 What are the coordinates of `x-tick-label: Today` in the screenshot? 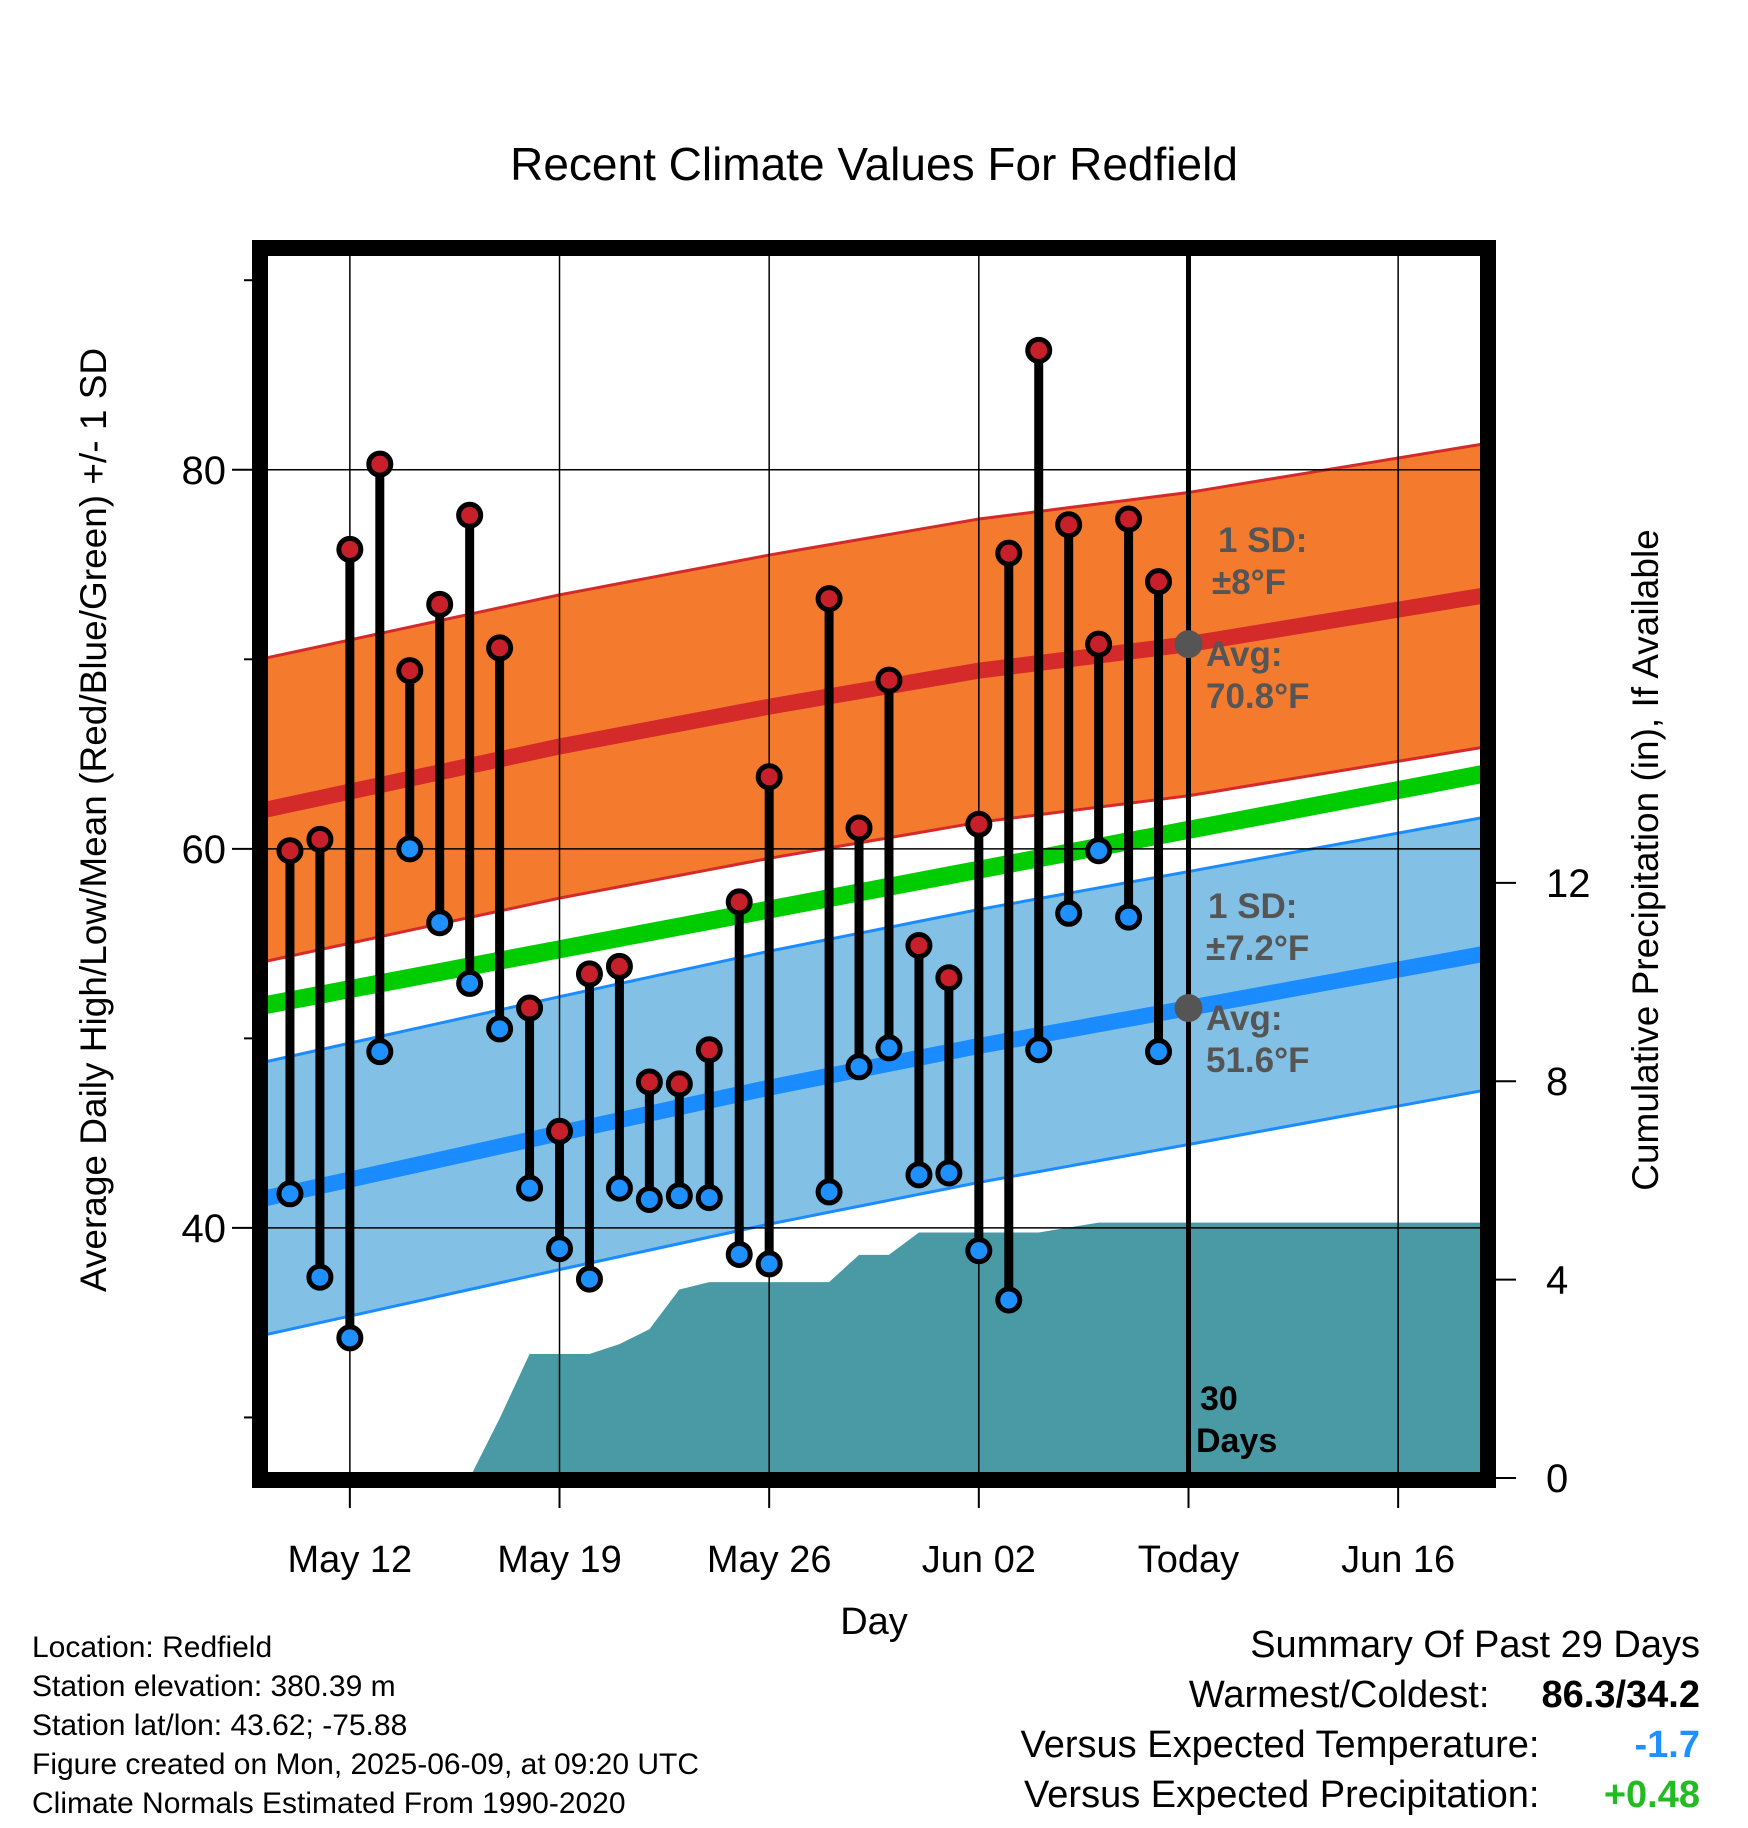 It's located at (1188, 1560).